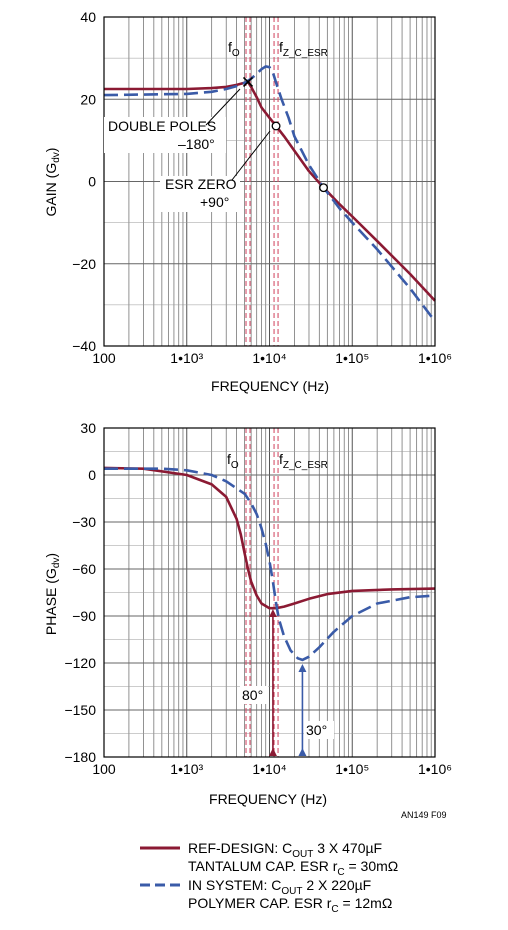 The width and height of the screenshot is (508, 930). What do you see at coordinates (214, 202) in the screenshot?
I see `esr-zero-degree: +90°` at bounding box center [214, 202].